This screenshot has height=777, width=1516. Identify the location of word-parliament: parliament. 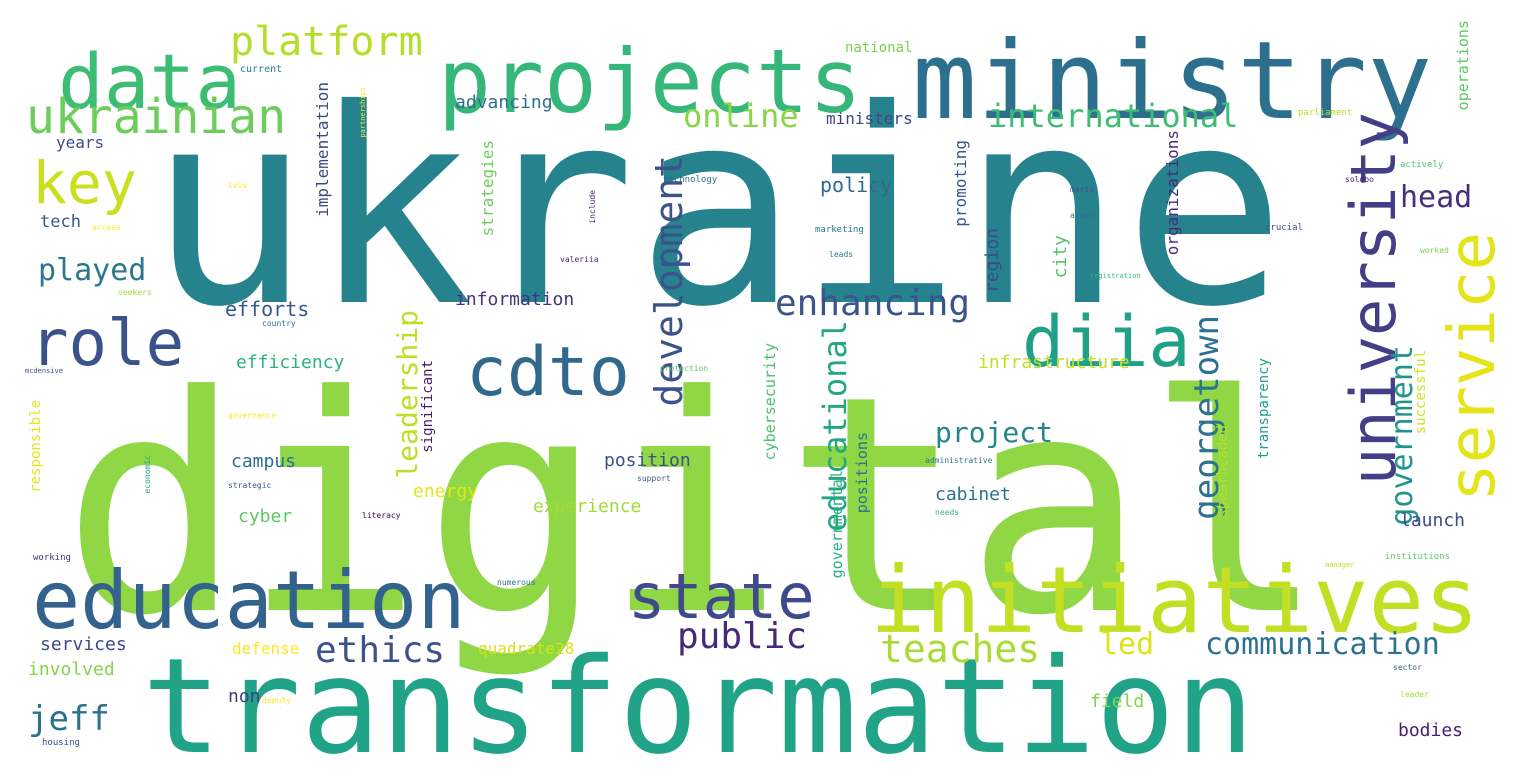
(1325, 113).